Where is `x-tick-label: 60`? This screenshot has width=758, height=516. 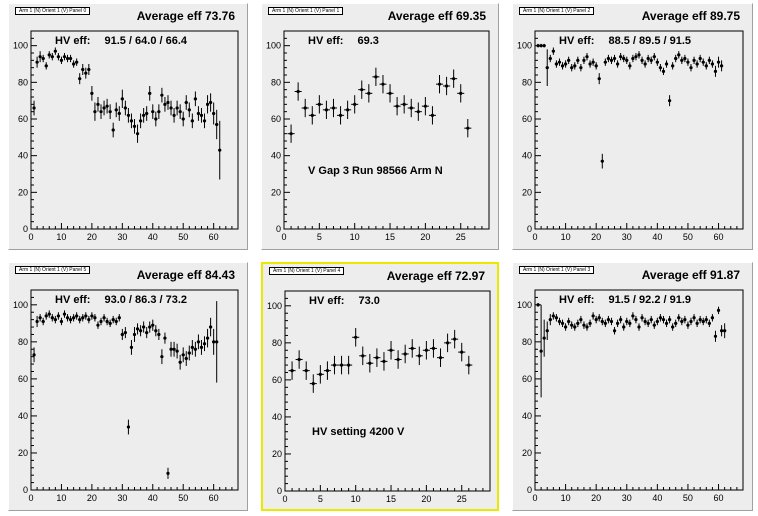 x-tick-label: 60 is located at coordinates (719, 237).